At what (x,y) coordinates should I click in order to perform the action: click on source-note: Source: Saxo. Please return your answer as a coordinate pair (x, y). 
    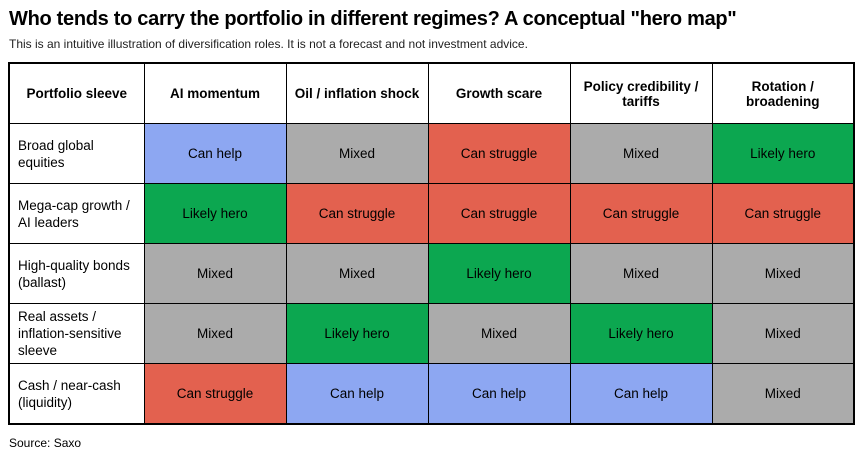
    Looking at the image, I should click on (45, 443).